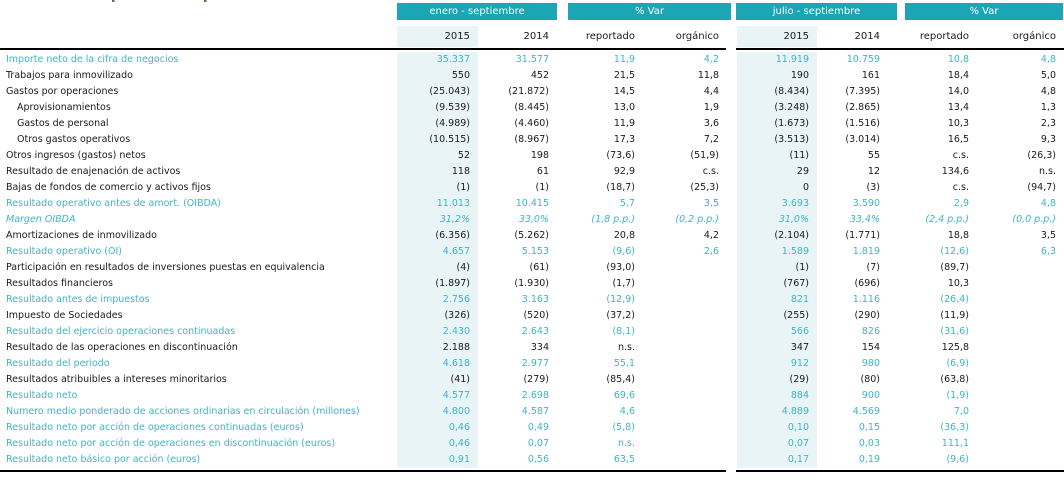 This screenshot has width=1064, height=485. Describe the element at coordinates (947, 219) in the screenshot. I see `cell-value: (2,4 p.p.)` at that location.